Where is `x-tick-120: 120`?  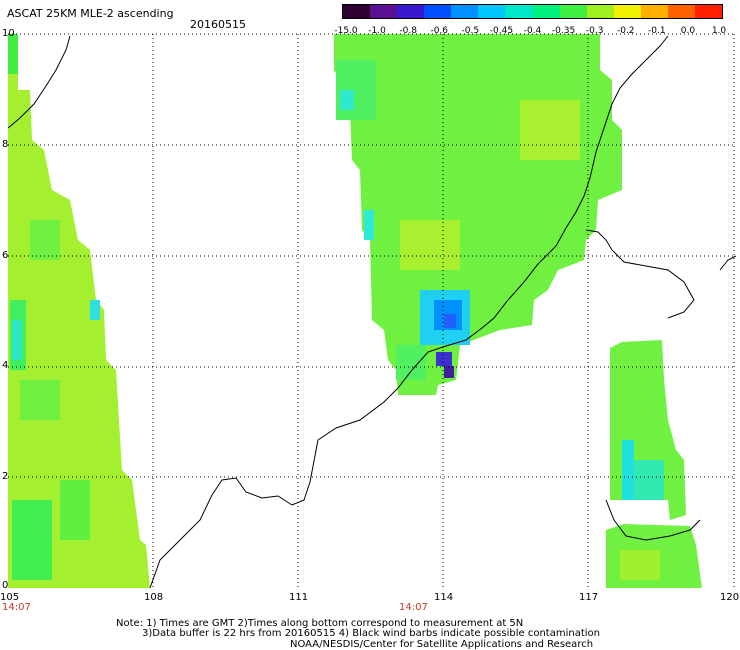 x-tick-120: 120 is located at coordinates (730, 597).